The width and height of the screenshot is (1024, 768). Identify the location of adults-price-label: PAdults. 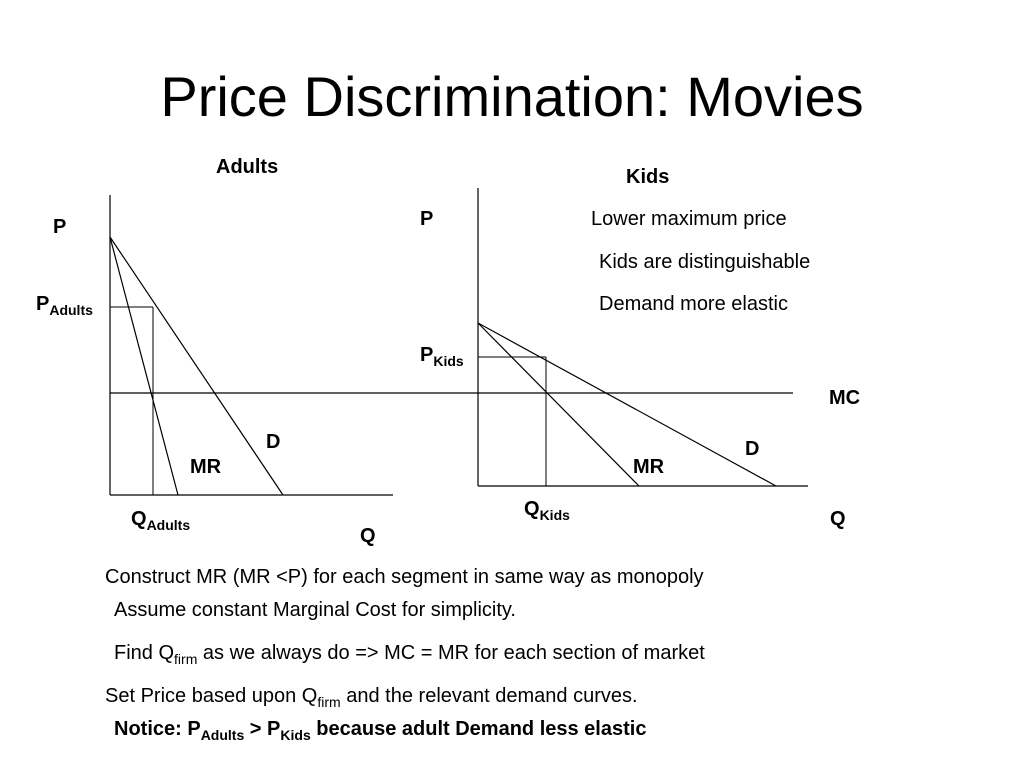
(64, 305).